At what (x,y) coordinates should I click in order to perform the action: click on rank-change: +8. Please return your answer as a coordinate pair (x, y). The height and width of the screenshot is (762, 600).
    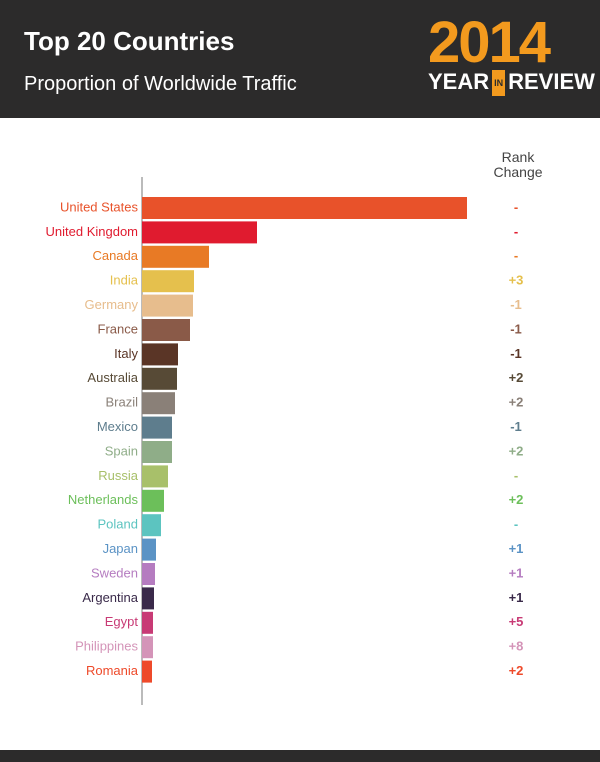
    Looking at the image, I should click on (516, 646).